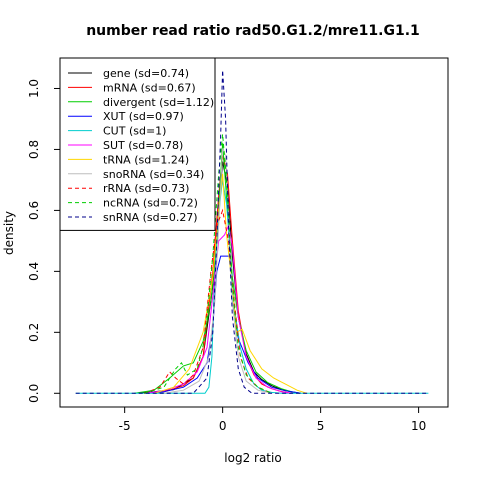 This screenshot has width=480, height=480. What do you see at coordinates (34, 393) in the screenshot?
I see `y-tick-label: 0.0` at bounding box center [34, 393].